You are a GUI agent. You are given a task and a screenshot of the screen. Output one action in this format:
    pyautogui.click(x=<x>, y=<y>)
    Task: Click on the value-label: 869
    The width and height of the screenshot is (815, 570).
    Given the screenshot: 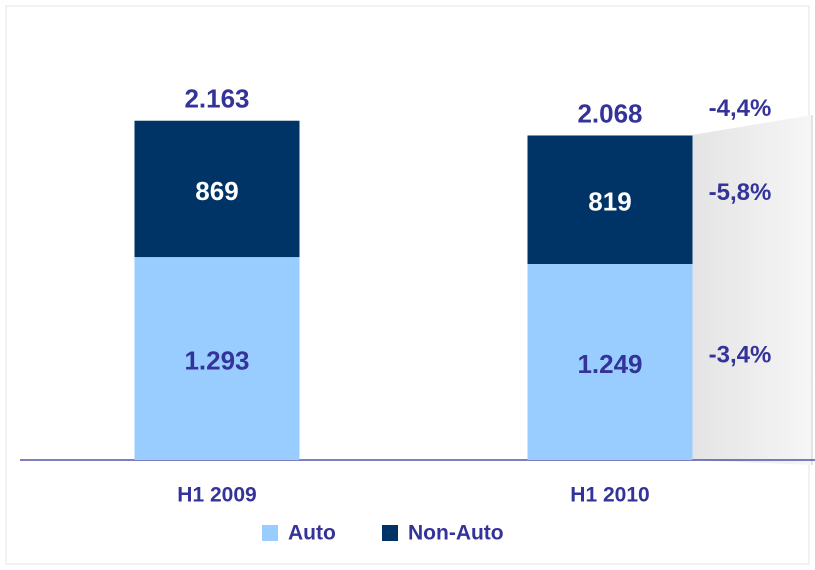 What is the action you would take?
    pyautogui.click(x=216, y=191)
    